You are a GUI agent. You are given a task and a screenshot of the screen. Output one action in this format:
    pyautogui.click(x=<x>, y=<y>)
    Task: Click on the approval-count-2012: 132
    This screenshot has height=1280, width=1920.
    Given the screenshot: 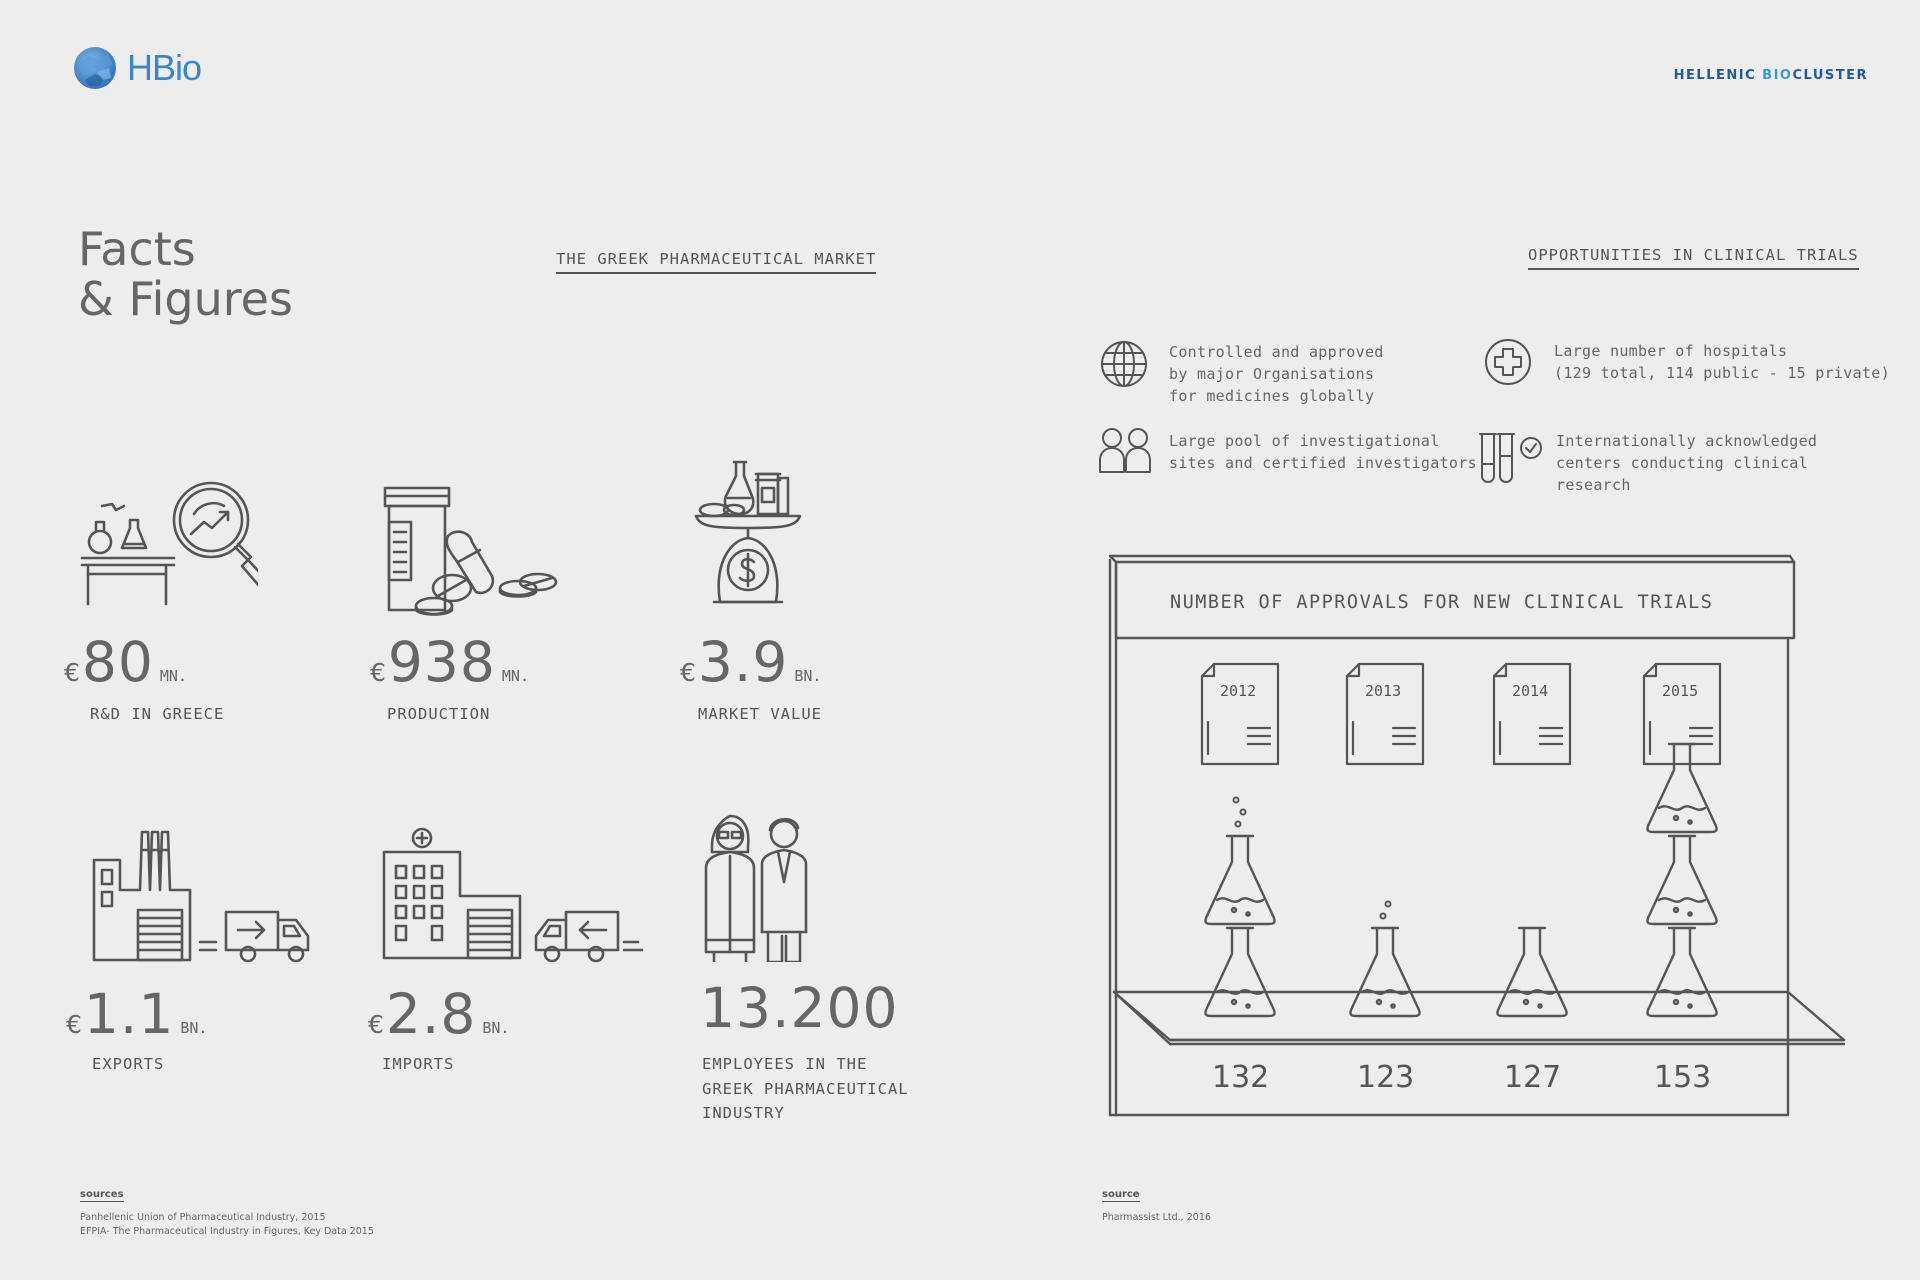 What is the action you would take?
    pyautogui.click(x=1241, y=1077)
    